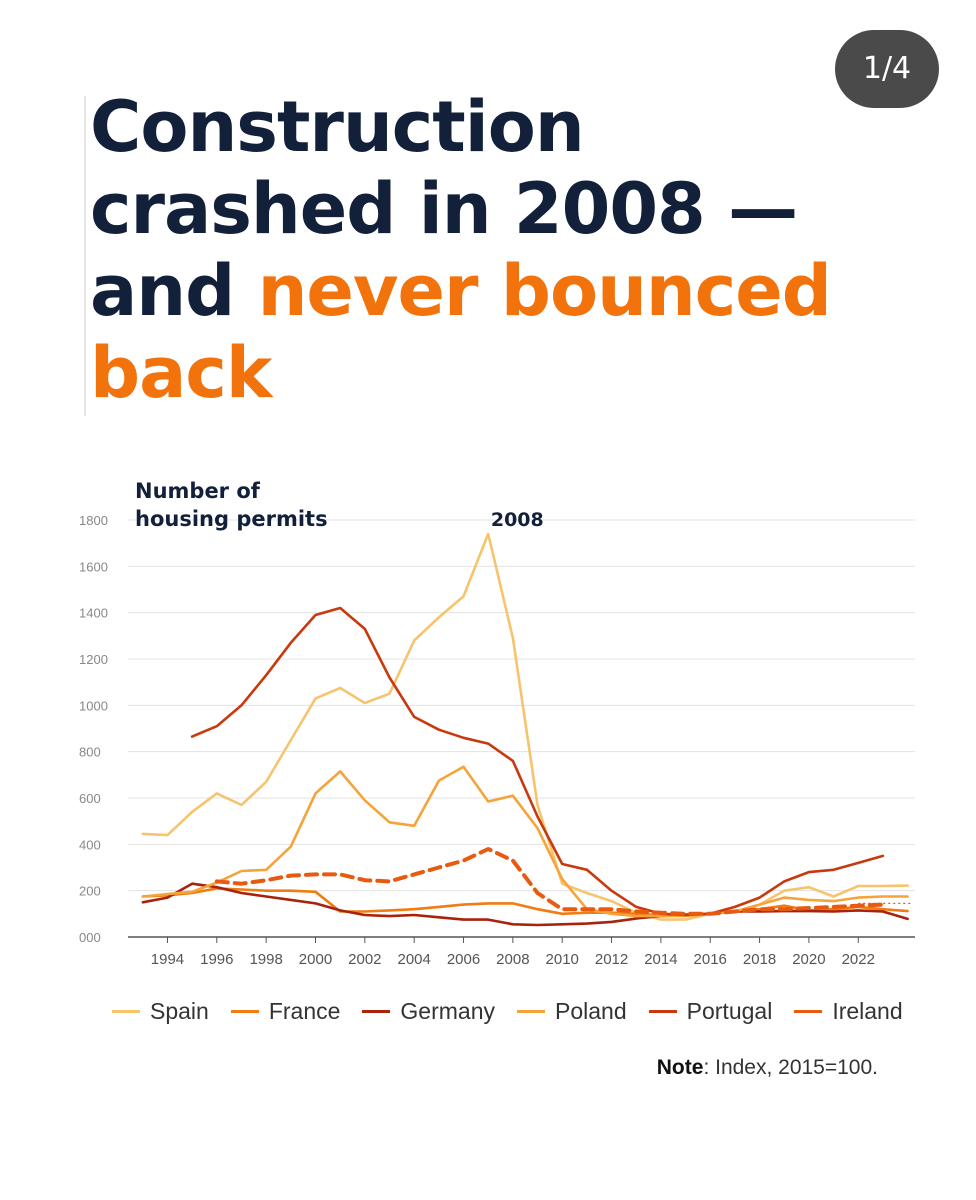 Image resolution: width=976 pixels, height=1200 pixels. Describe the element at coordinates (531, 1011) in the screenshot. I see `legend-swatch-poland` at that location.